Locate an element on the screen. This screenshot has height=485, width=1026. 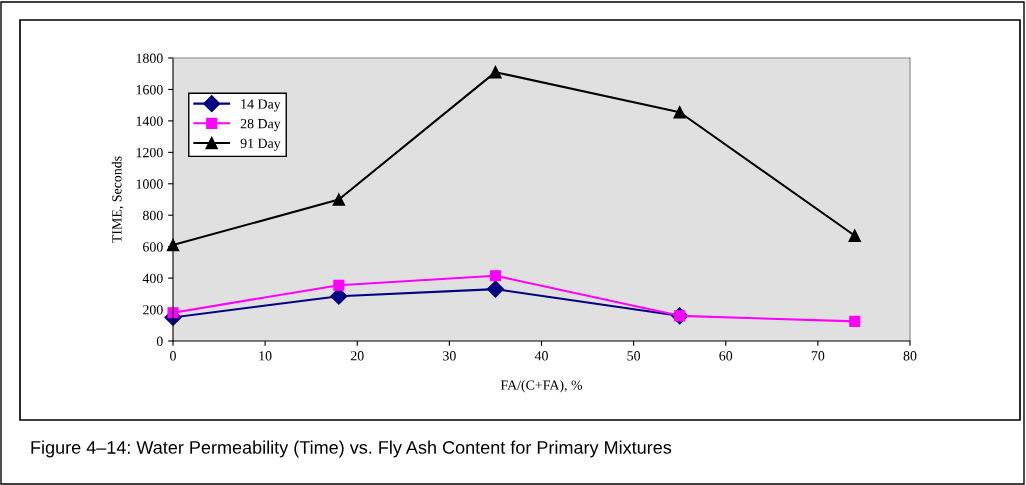
x-tick-label: 40 is located at coordinates (541, 356).